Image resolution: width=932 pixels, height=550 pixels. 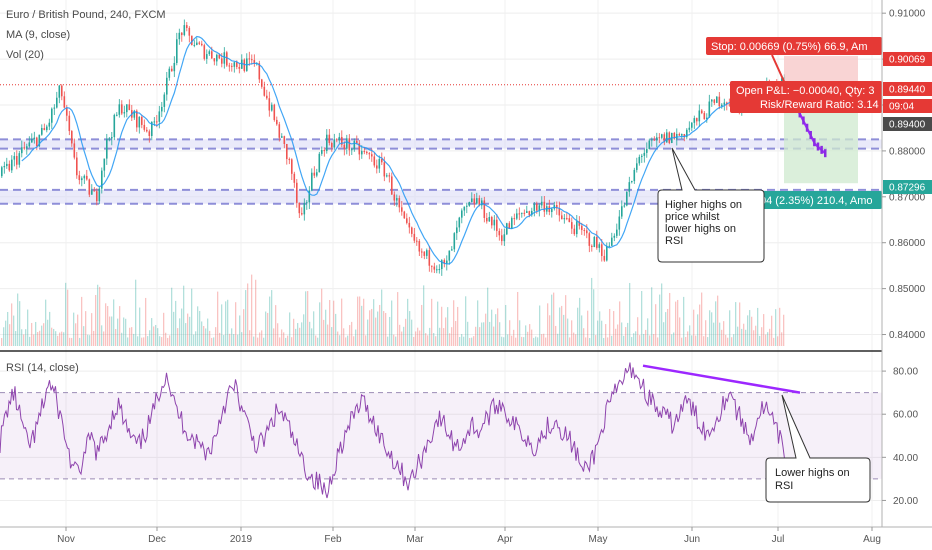 I want to click on support-zone-band, so click(x=441, y=144).